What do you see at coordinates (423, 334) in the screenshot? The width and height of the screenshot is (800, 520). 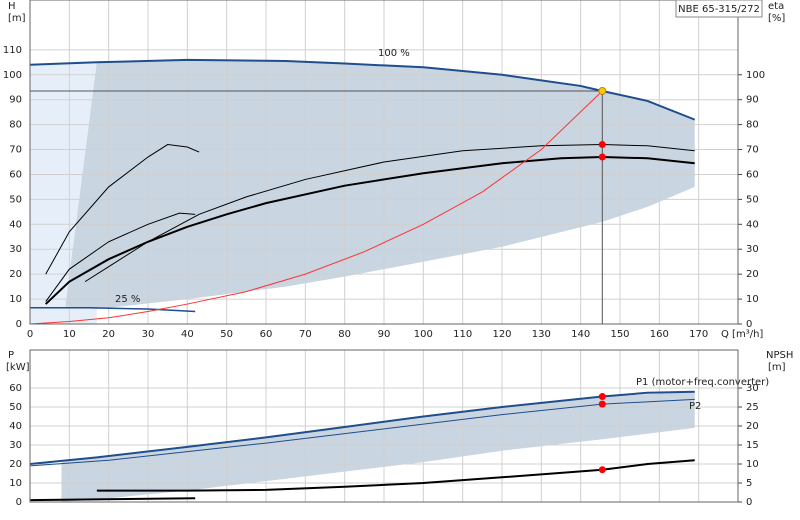 I see `x-tick-label: 100` at bounding box center [423, 334].